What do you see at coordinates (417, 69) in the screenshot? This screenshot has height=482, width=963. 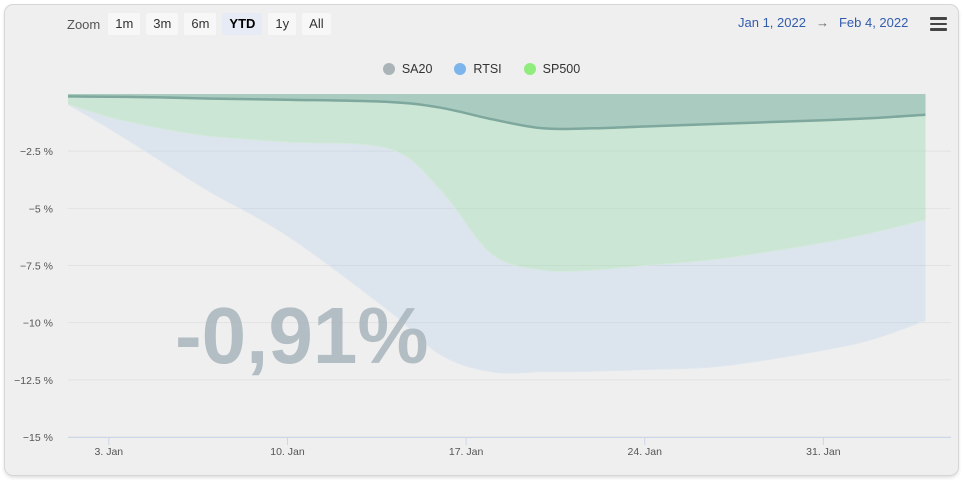 I see `legend-label-sa20: SA20` at bounding box center [417, 69].